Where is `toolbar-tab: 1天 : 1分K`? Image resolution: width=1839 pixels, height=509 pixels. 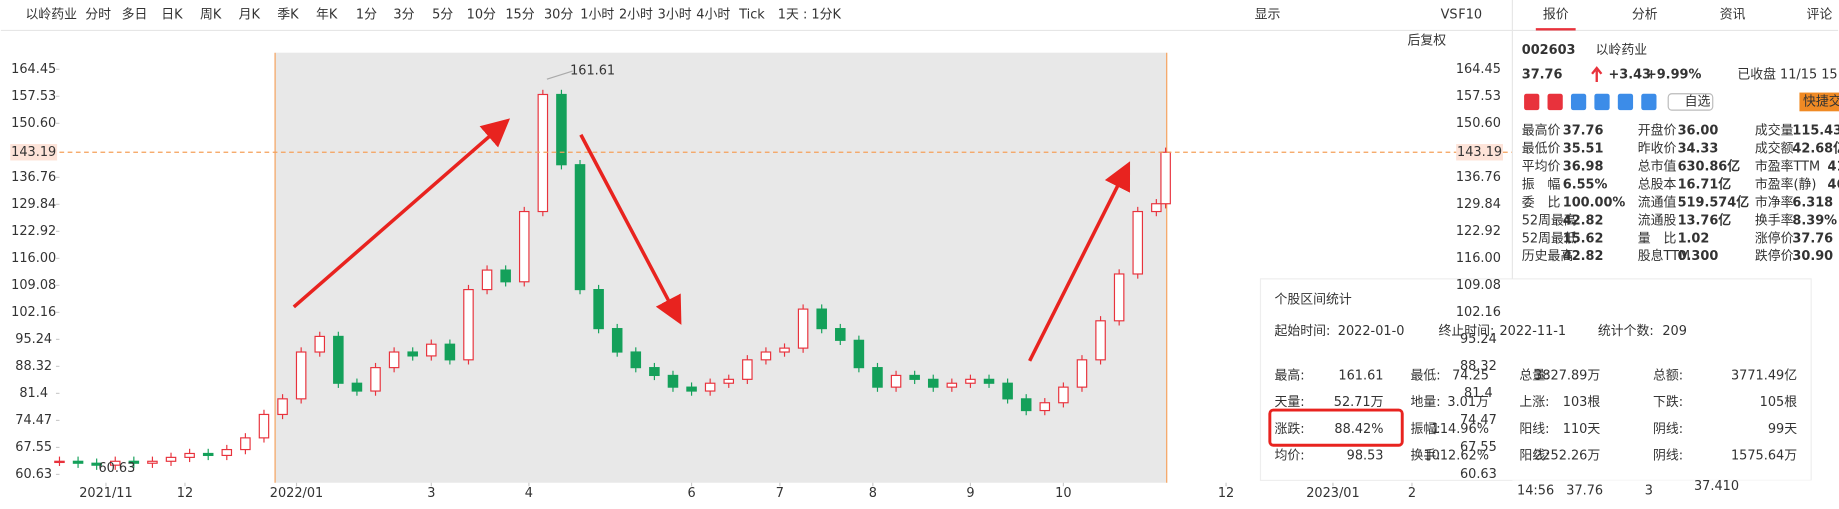
toolbar-tab: 1天 : 1分K is located at coordinates (810, 15).